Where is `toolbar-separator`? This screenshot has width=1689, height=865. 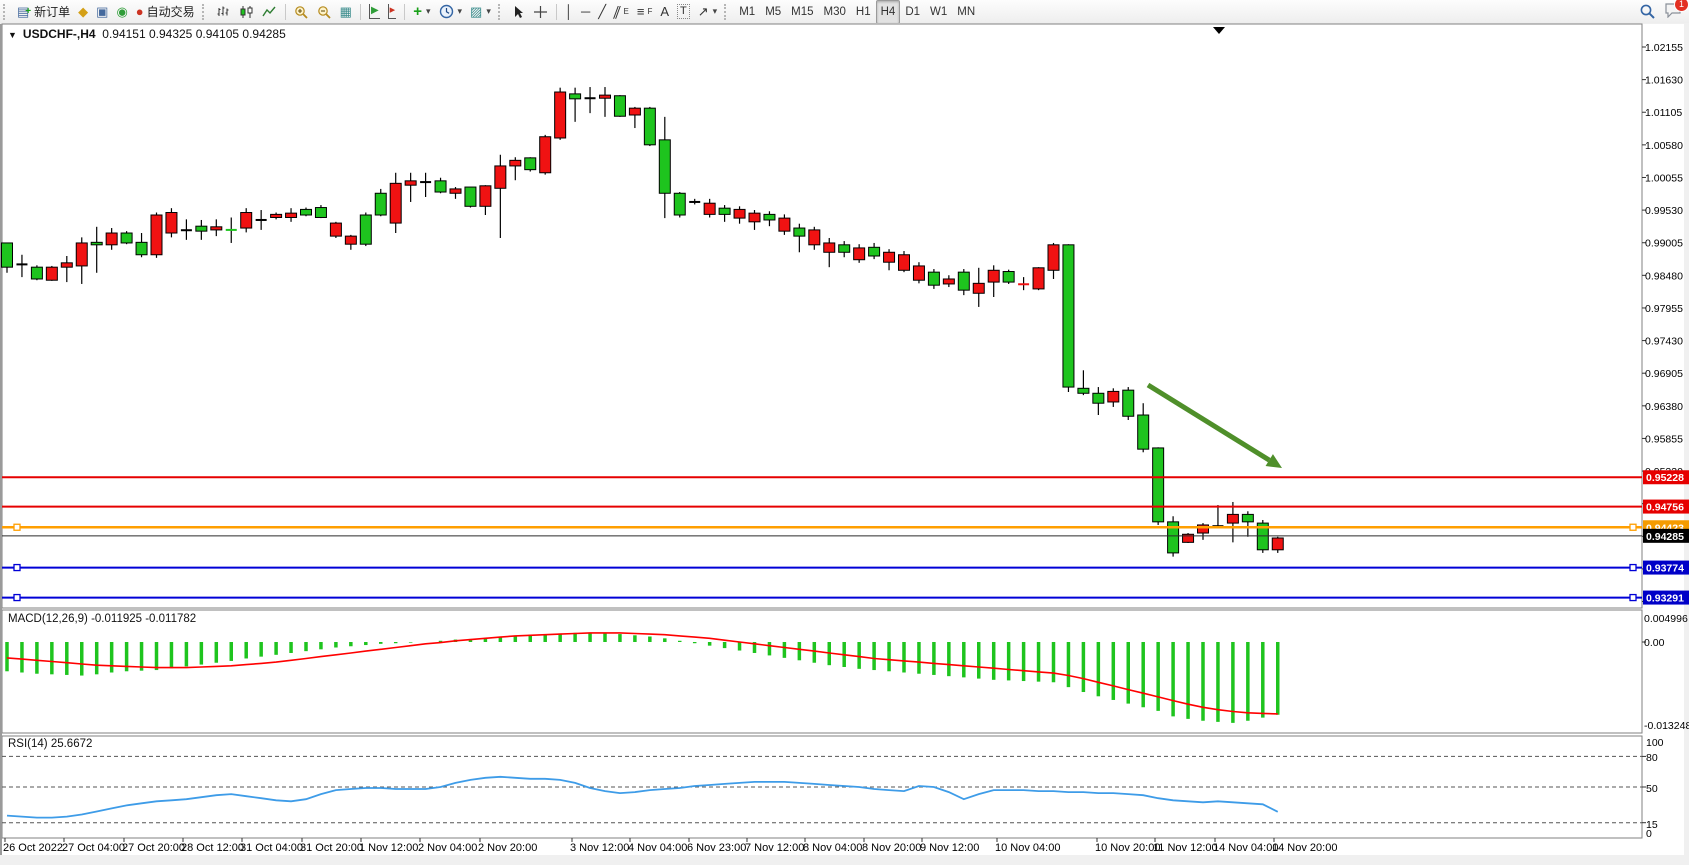 toolbar-separator is located at coordinates (360, 11).